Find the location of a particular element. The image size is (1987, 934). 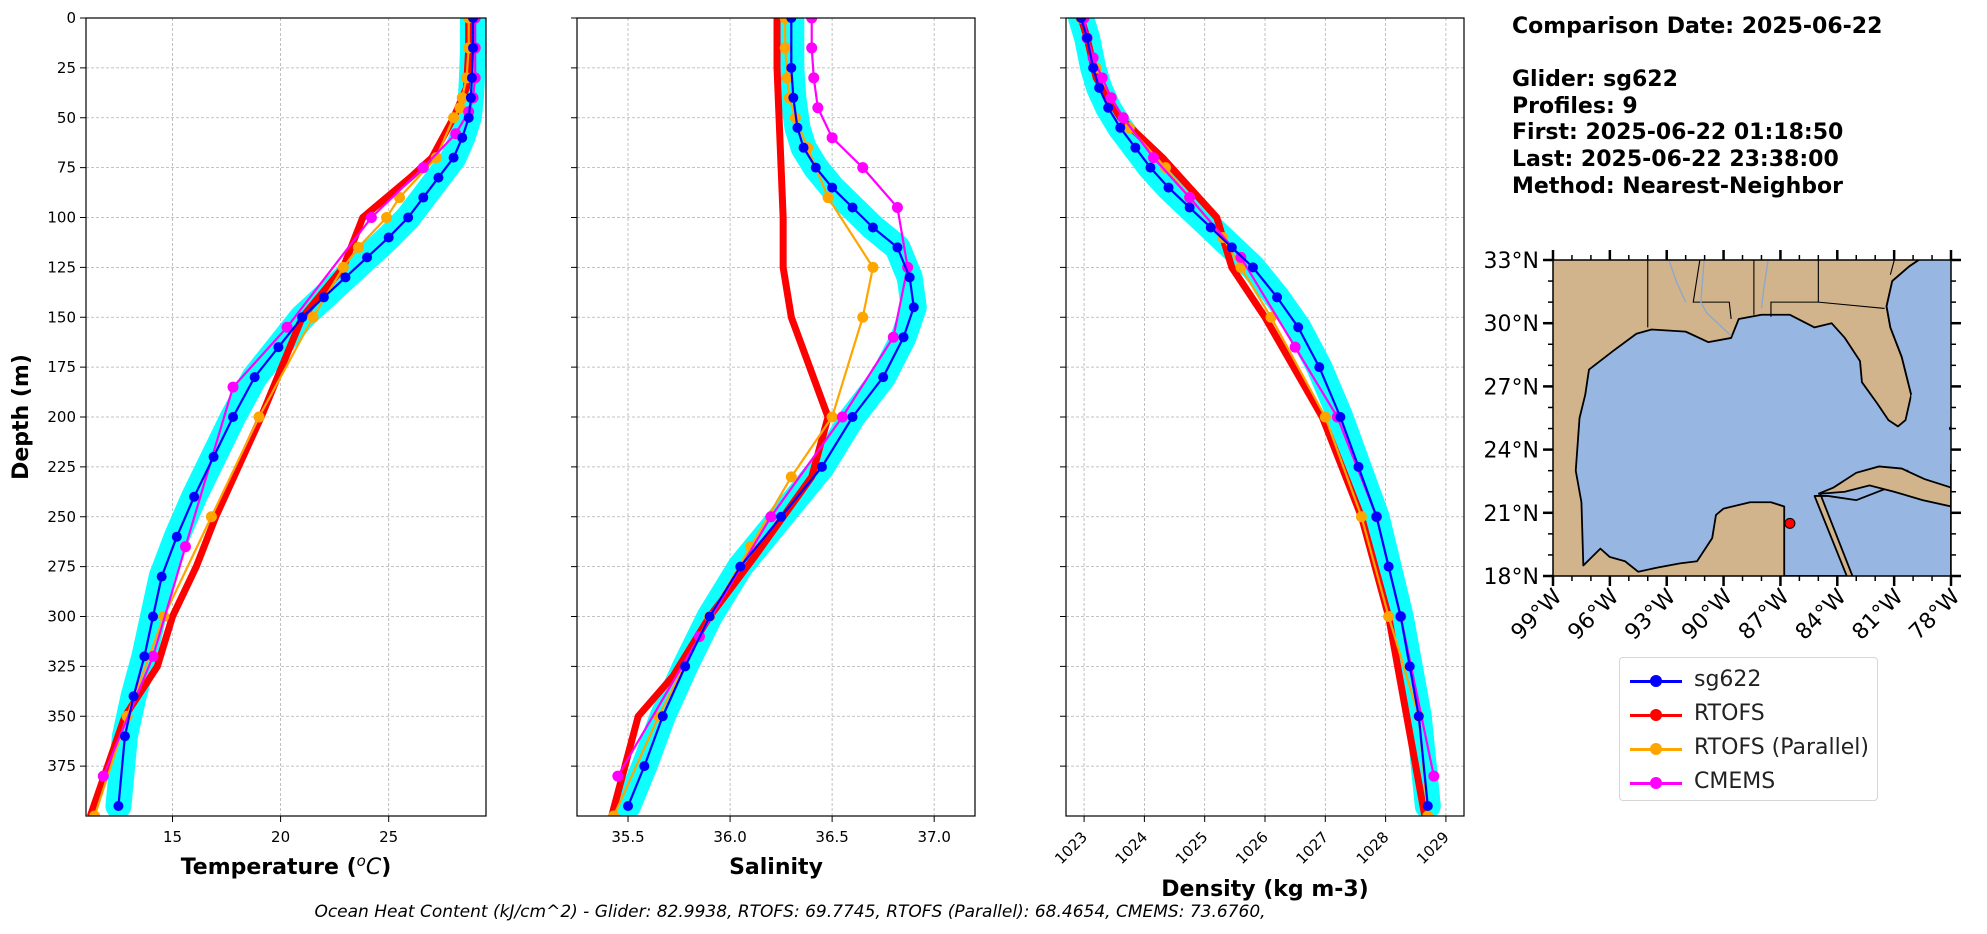

x-axis-label: Density (kg m-3) is located at coordinates (1265, 889).